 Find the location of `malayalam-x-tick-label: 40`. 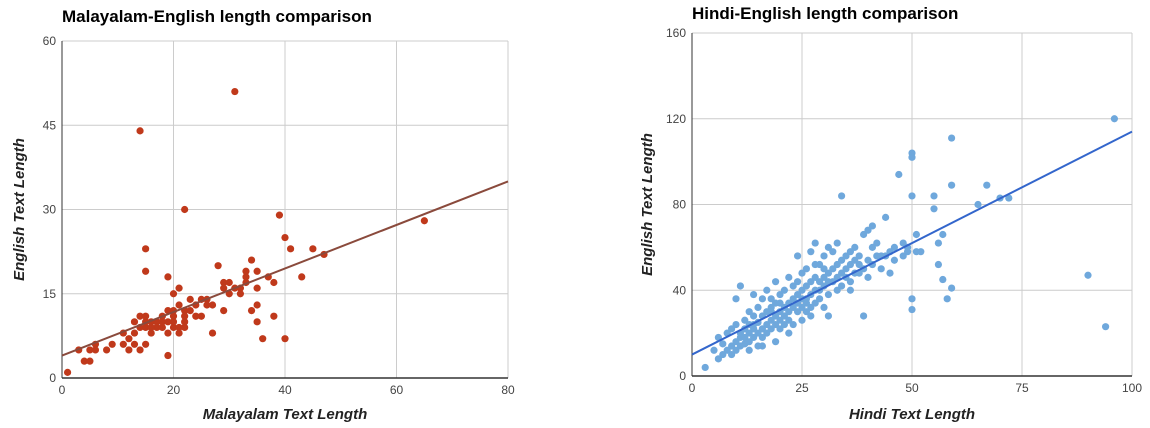

malayalam-x-tick-label: 40 is located at coordinates (285, 390).